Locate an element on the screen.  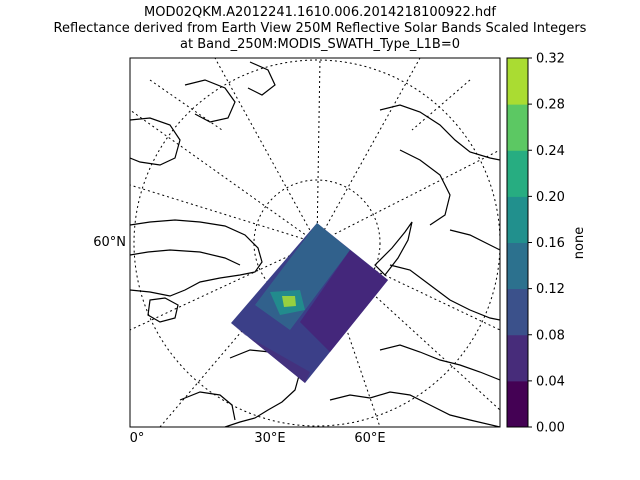
swath-brightest-patch is located at coordinates (289, 301).